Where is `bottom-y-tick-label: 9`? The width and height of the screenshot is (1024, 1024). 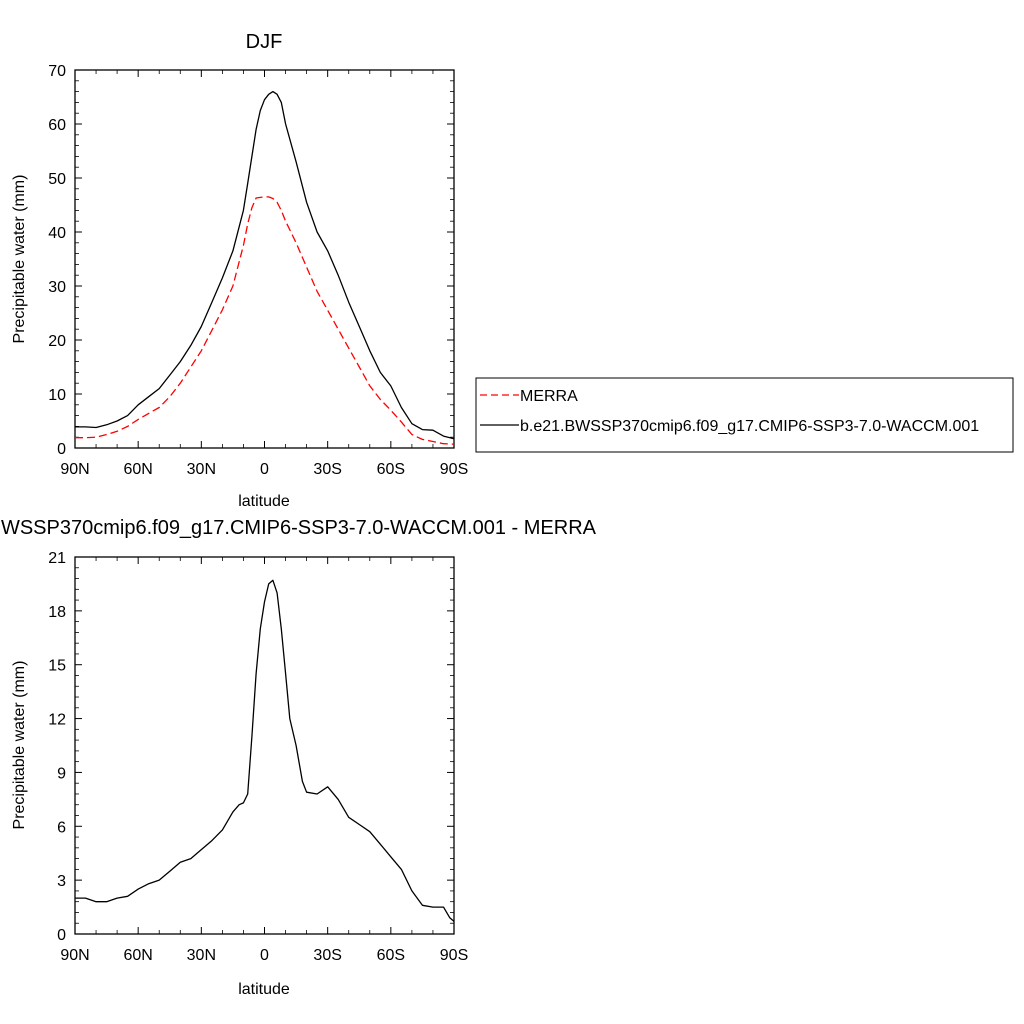
bottom-y-tick-label: 9 is located at coordinates (61, 773).